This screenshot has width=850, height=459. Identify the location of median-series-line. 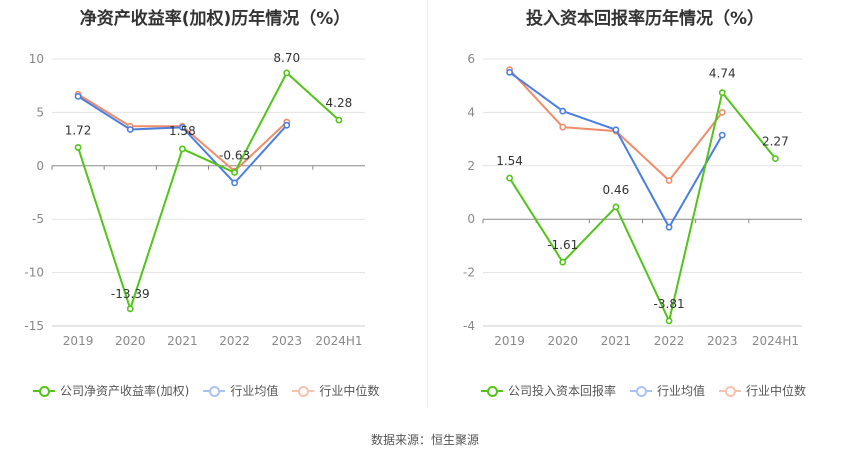
(616, 125).